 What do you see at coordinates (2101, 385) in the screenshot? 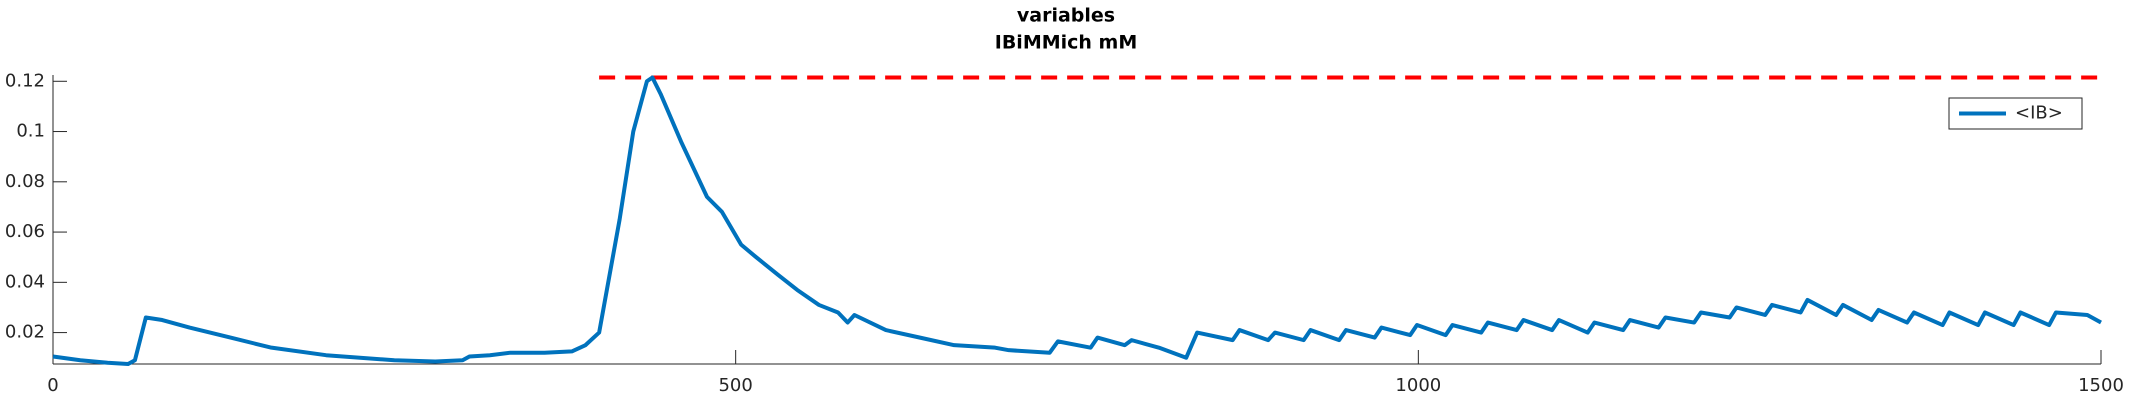
I see `x-tick-label: 1500` at bounding box center [2101, 385].